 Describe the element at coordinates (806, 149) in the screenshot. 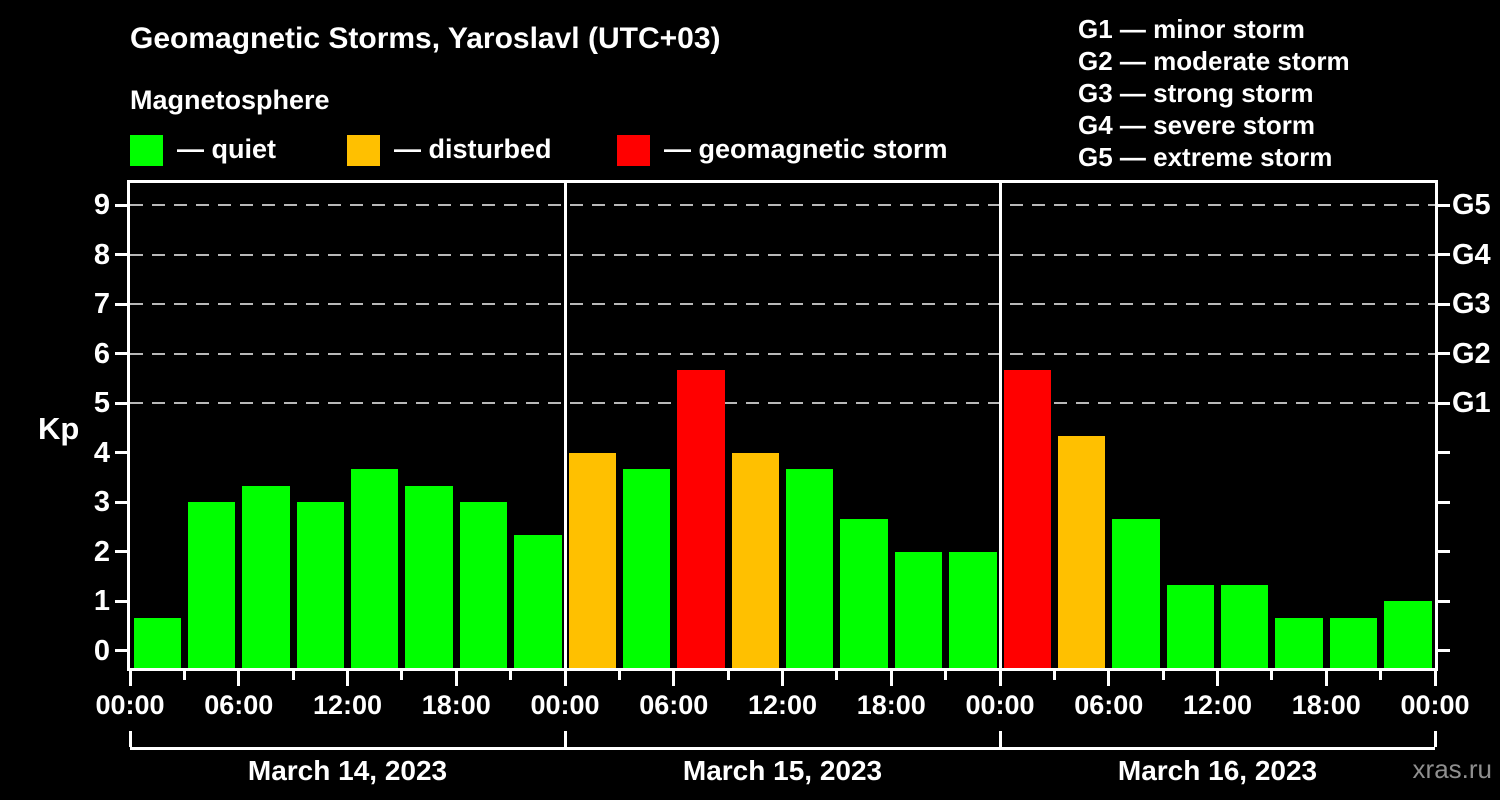

I see `legend-label-storm: — geomagnetic storm` at that location.